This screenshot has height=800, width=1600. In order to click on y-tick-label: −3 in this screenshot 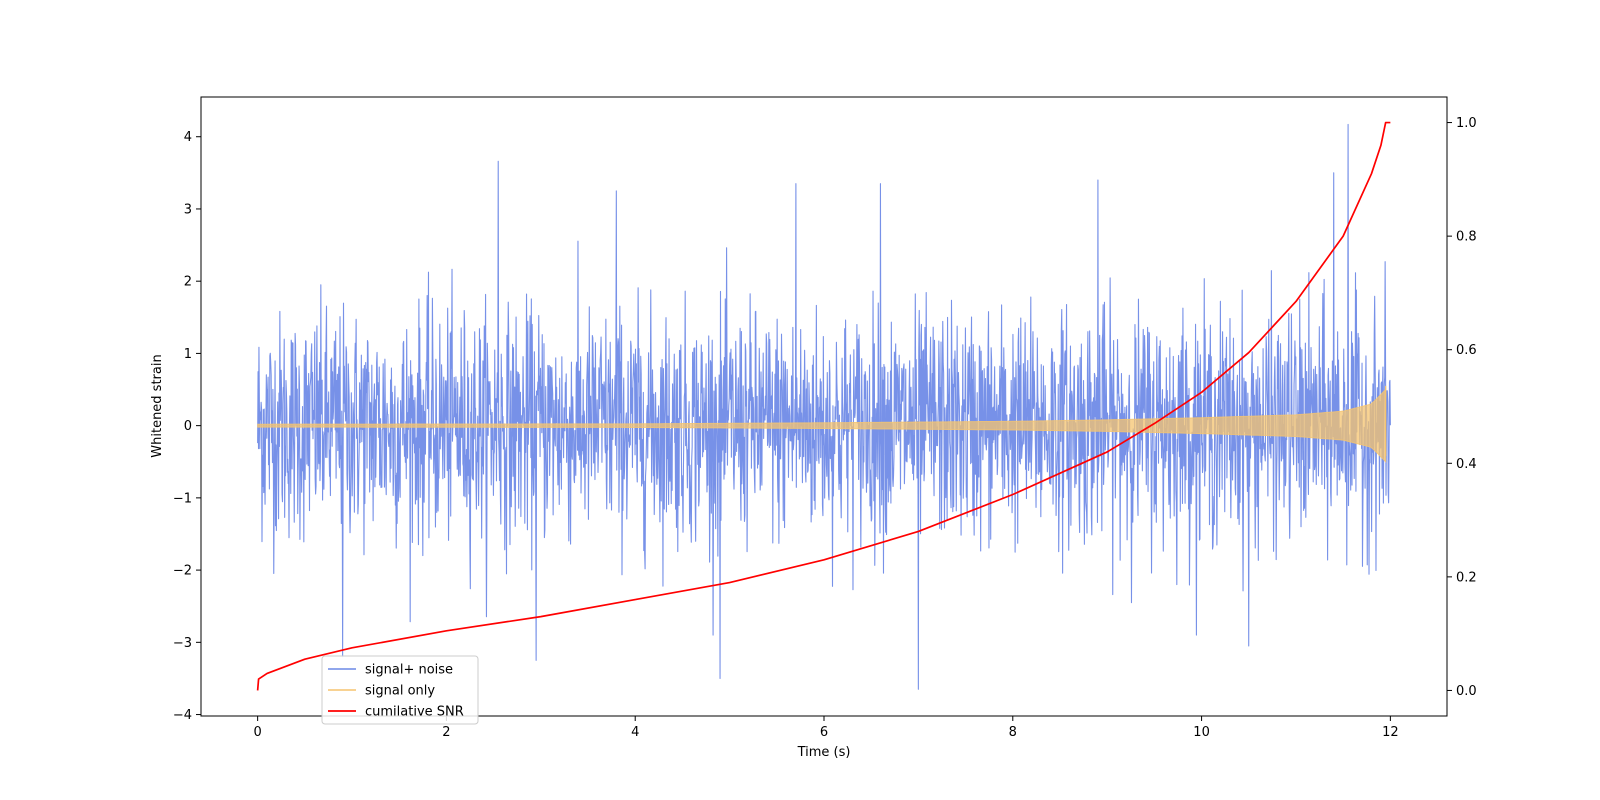, I will do `click(182, 643)`.